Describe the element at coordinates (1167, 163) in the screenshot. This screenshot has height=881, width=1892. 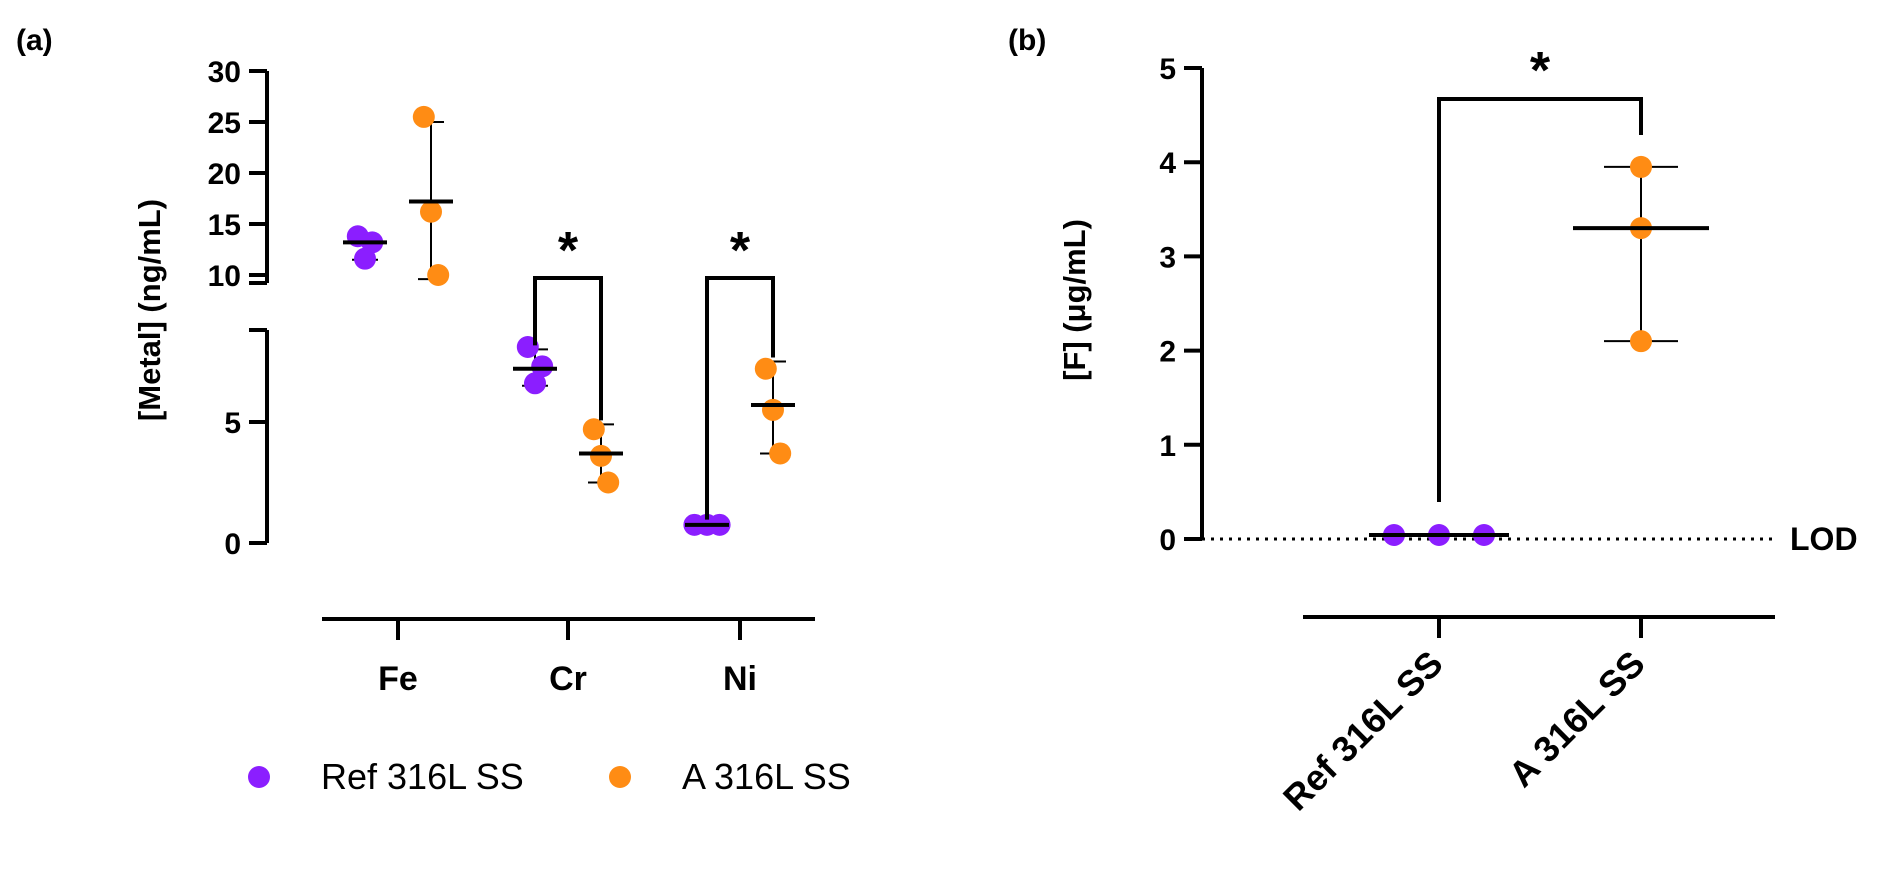
I see `y-tick-label: 4` at that location.